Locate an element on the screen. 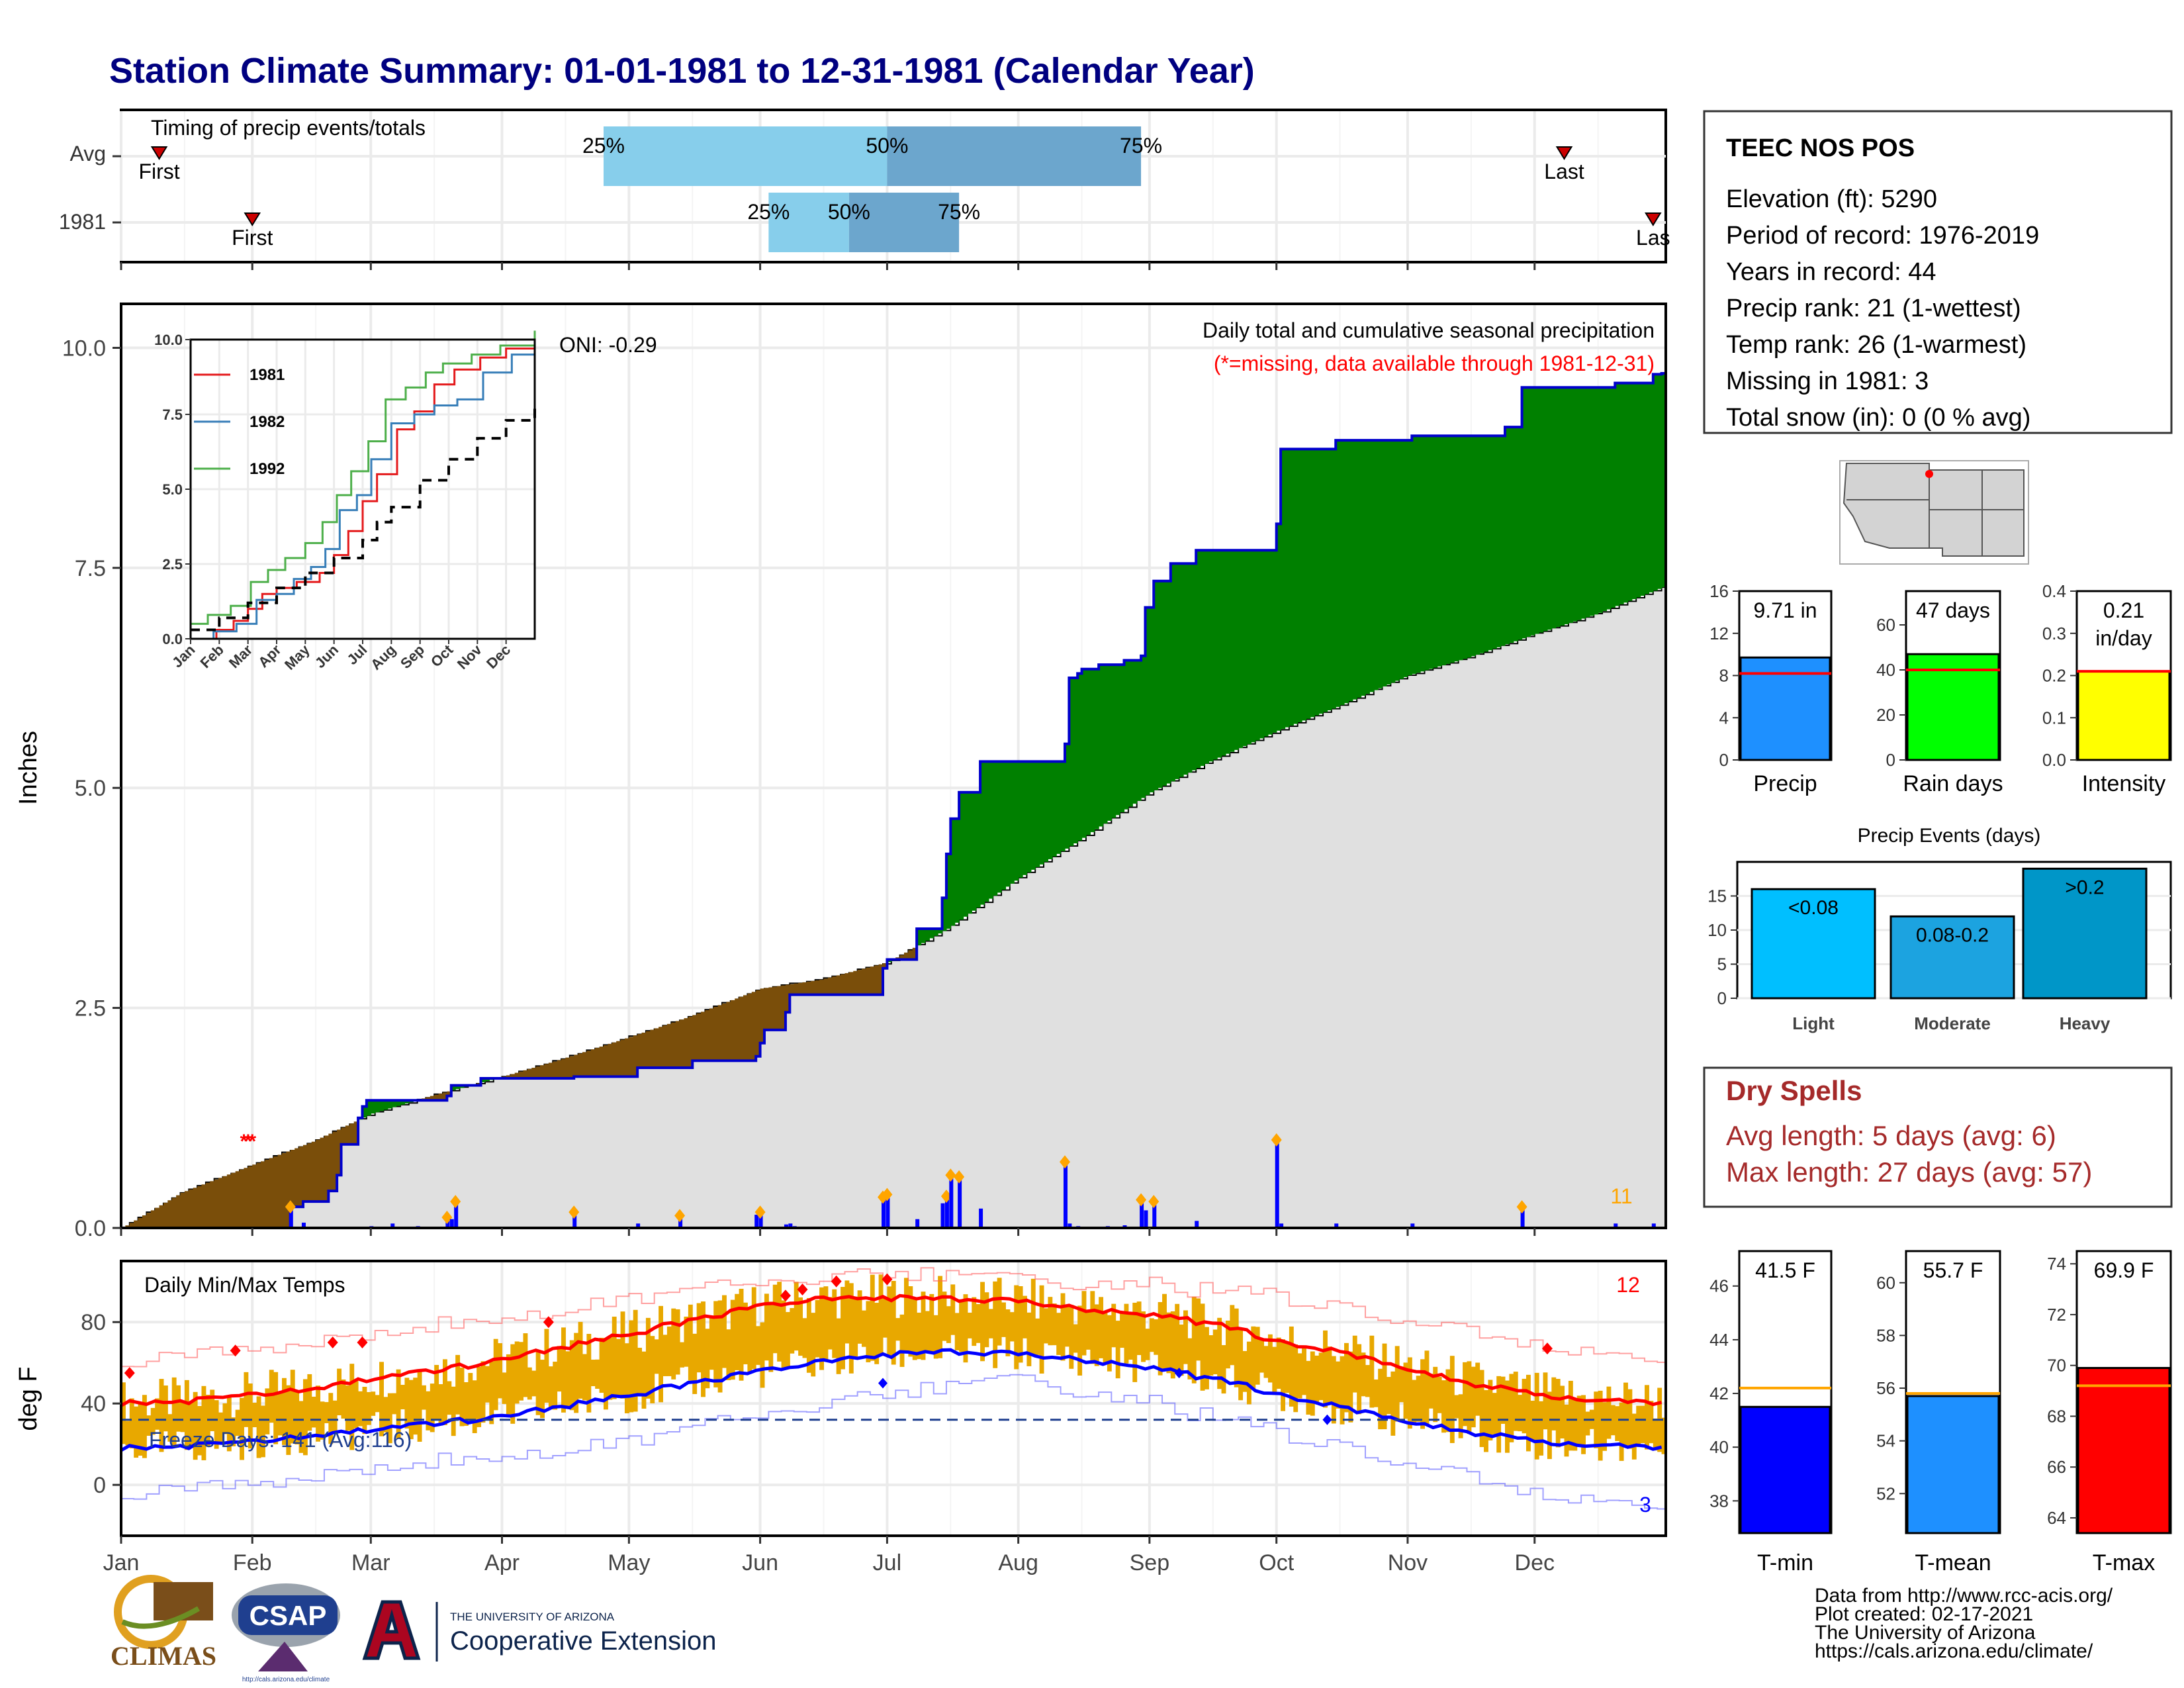 This screenshot has width=2184, height=1688. dry-spells-box is located at coordinates (1938, 1137).